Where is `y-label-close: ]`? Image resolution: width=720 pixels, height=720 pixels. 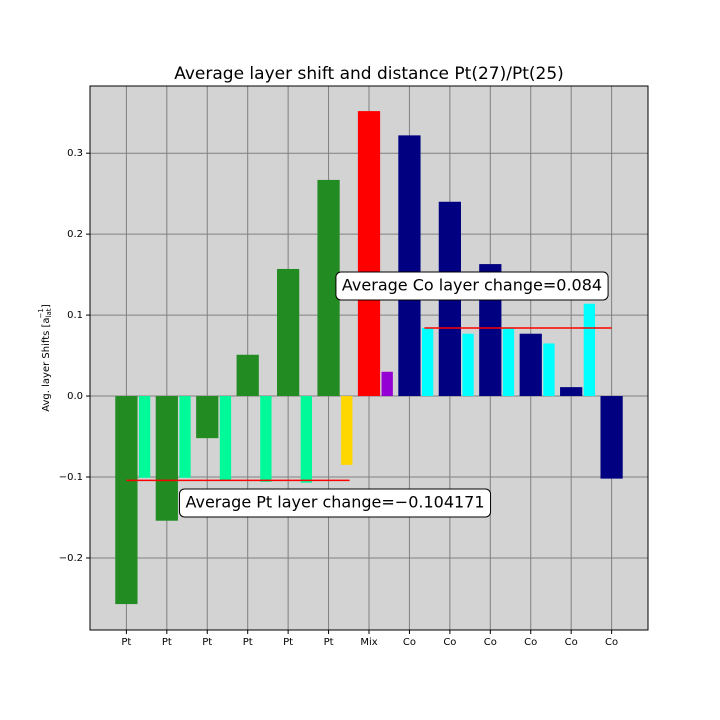
y-label-close: ] is located at coordinates (46, 306).